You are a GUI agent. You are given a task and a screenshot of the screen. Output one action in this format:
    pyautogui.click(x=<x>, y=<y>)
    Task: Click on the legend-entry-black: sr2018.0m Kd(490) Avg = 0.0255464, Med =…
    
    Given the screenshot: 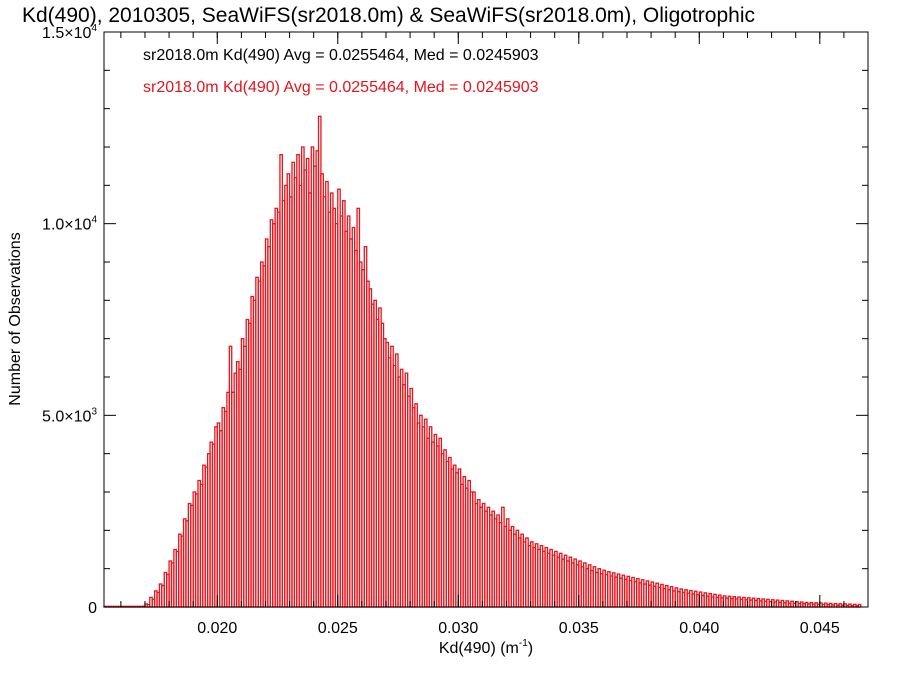 What is the action you would take?
    pyautogui.click(x=341, y=55)
    